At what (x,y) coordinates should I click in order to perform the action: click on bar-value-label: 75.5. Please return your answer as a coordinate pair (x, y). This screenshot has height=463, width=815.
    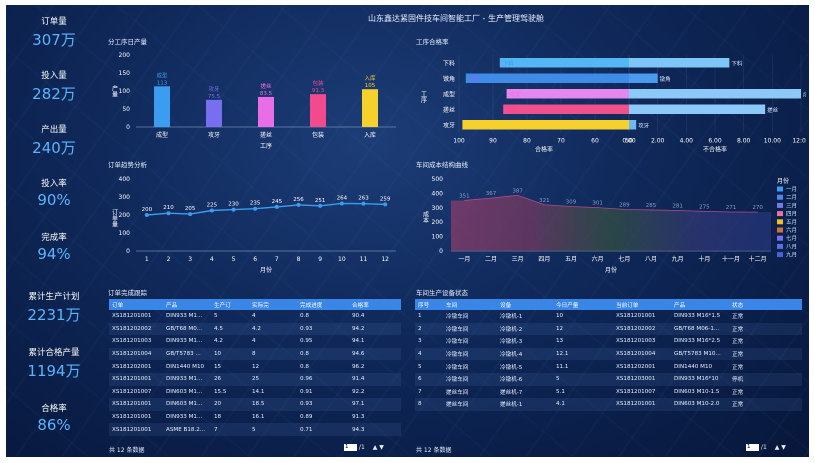
    Looking at the image, I should click on (214, 97).